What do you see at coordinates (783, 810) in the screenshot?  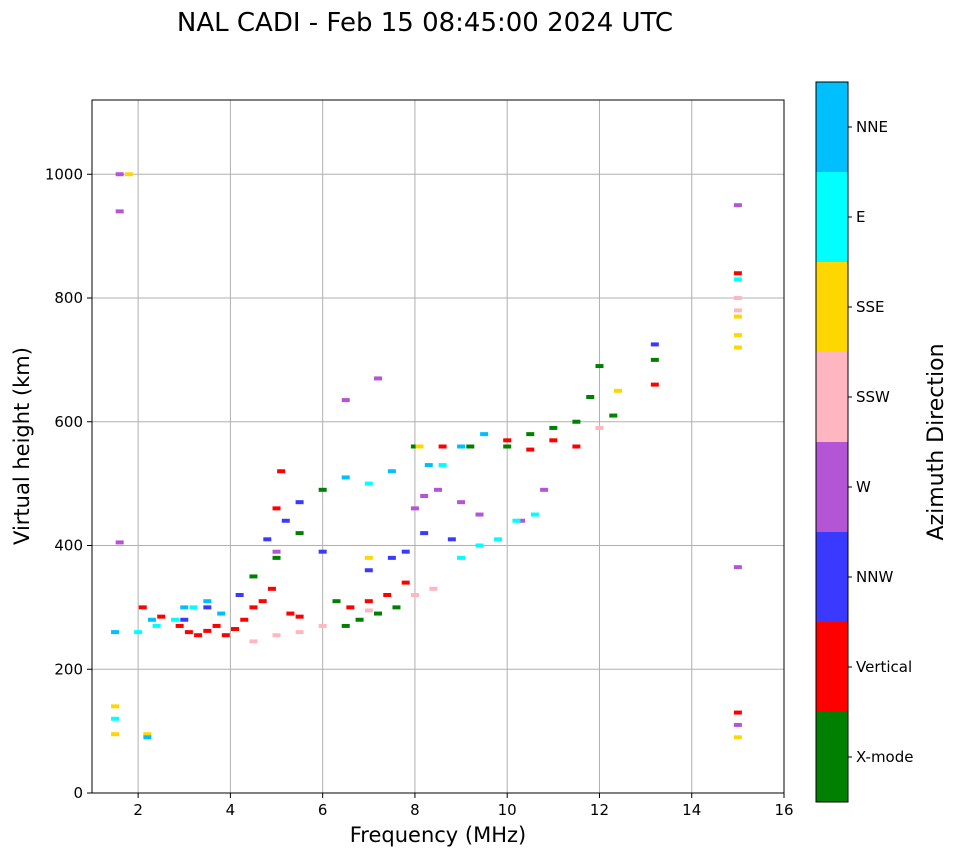 I see `x-tick-label: 16` at bounding box center [783, 810].